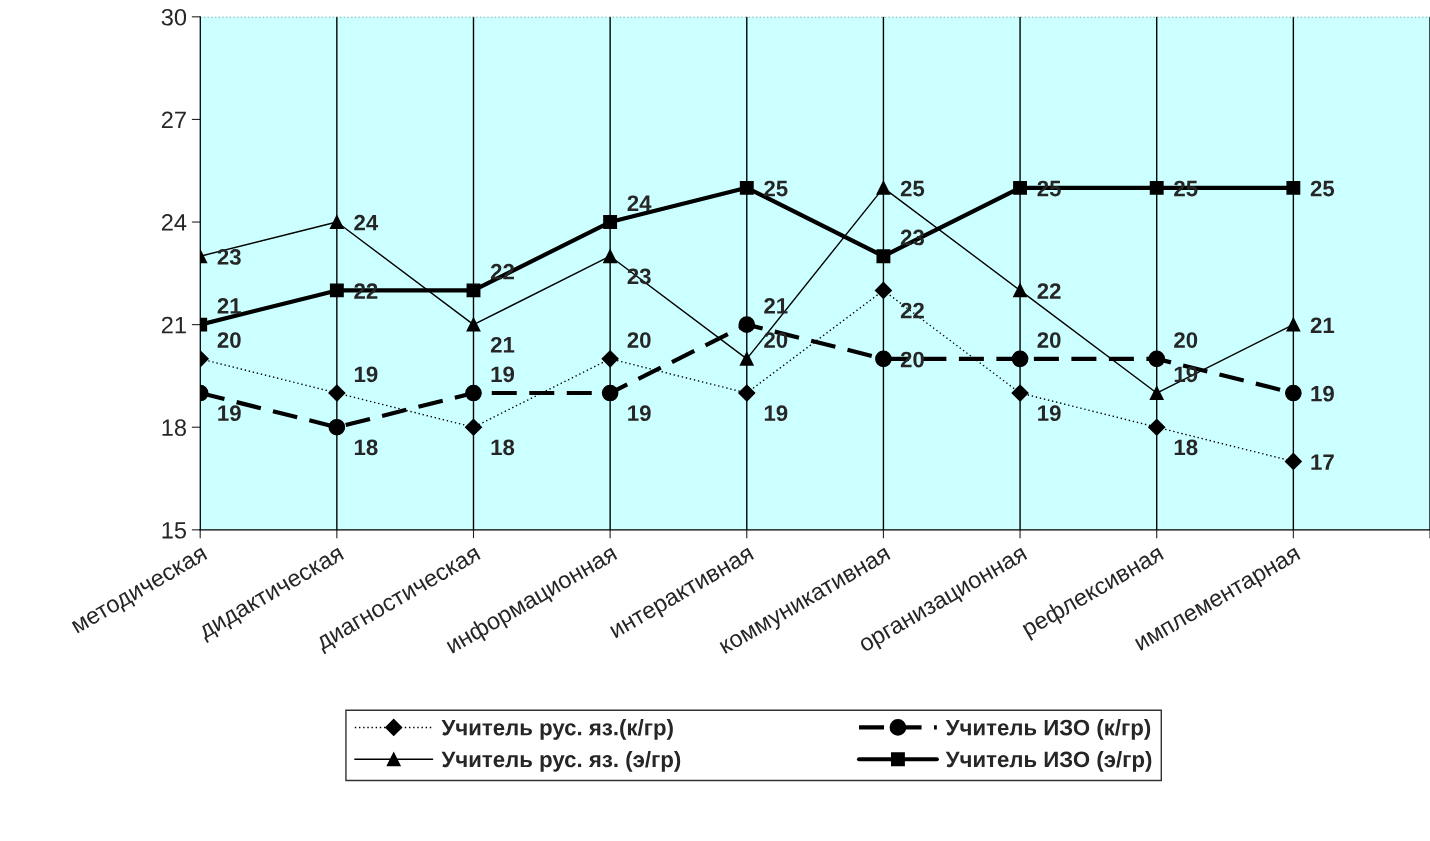 This screenshot has height=841, width=1430. Describe the element at coordinates (174, 530) in the screenshot. I see `y-tick-label: 15` at that location.